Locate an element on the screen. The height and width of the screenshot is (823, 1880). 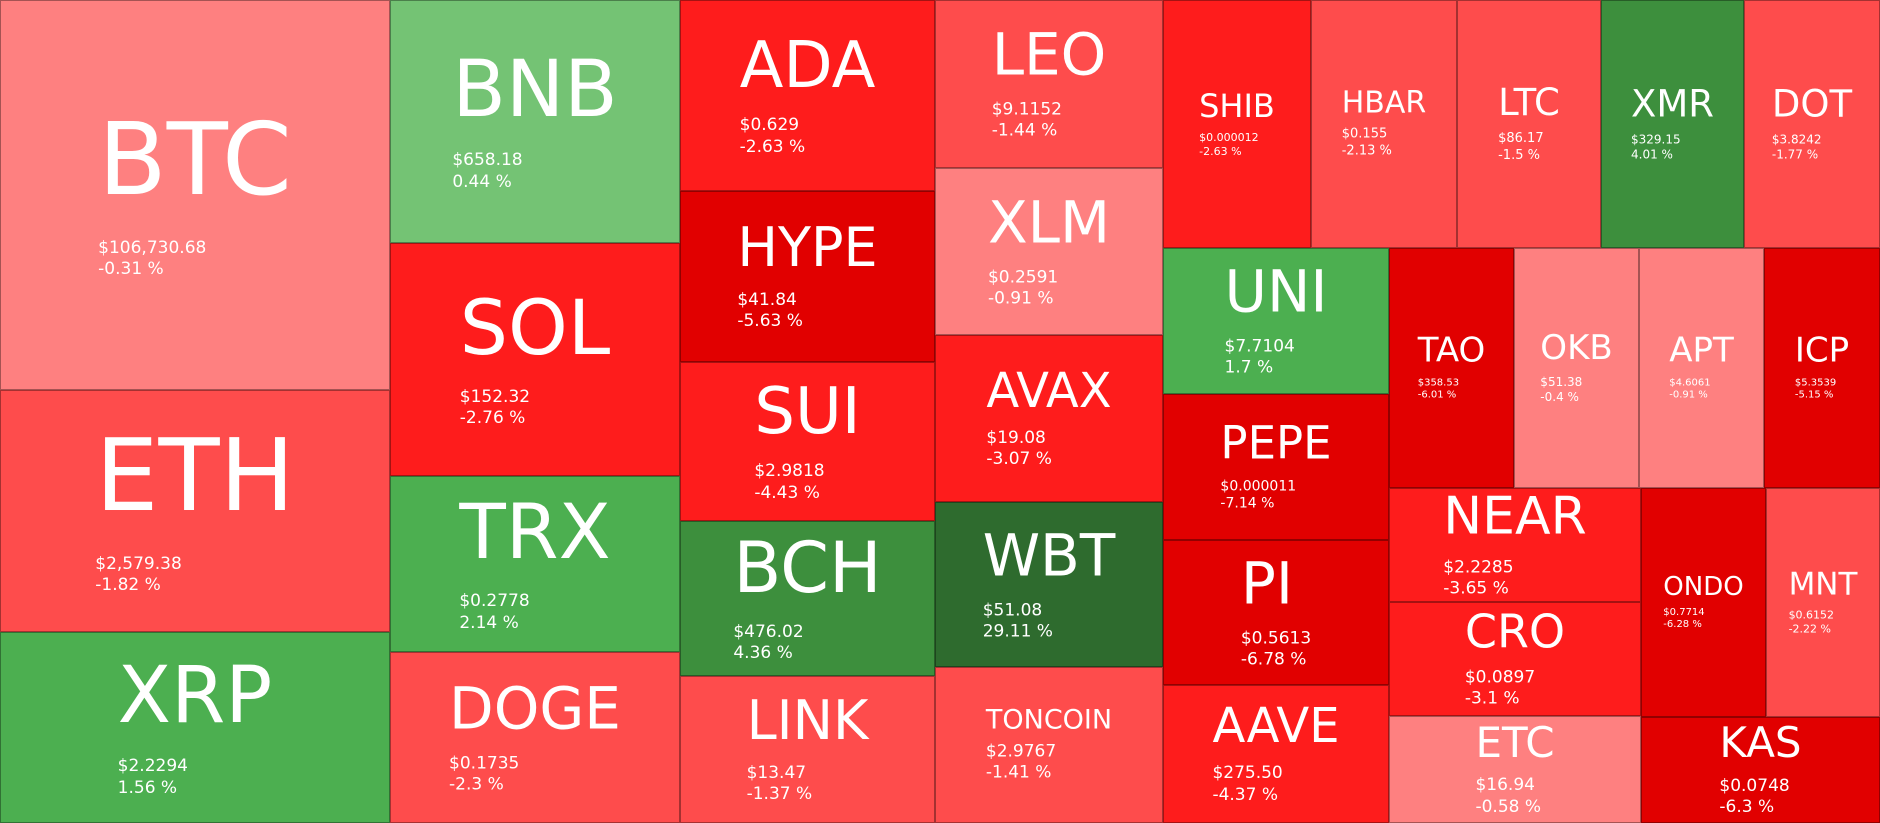
tile-cro: CRO $0.0897 -3.1 % is located at coordinates (1515, 659).